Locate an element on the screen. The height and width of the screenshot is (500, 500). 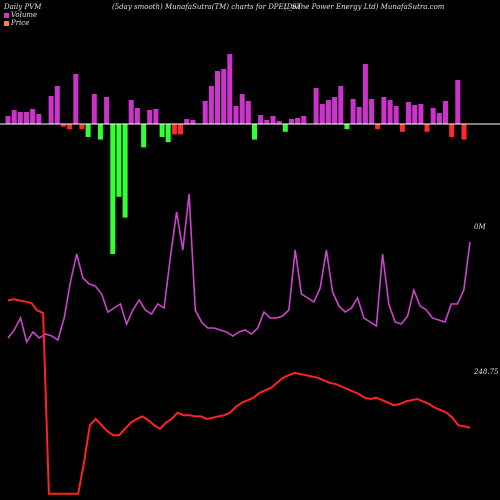
volume-marker-label: 0M is located at coordinates (480, 227).